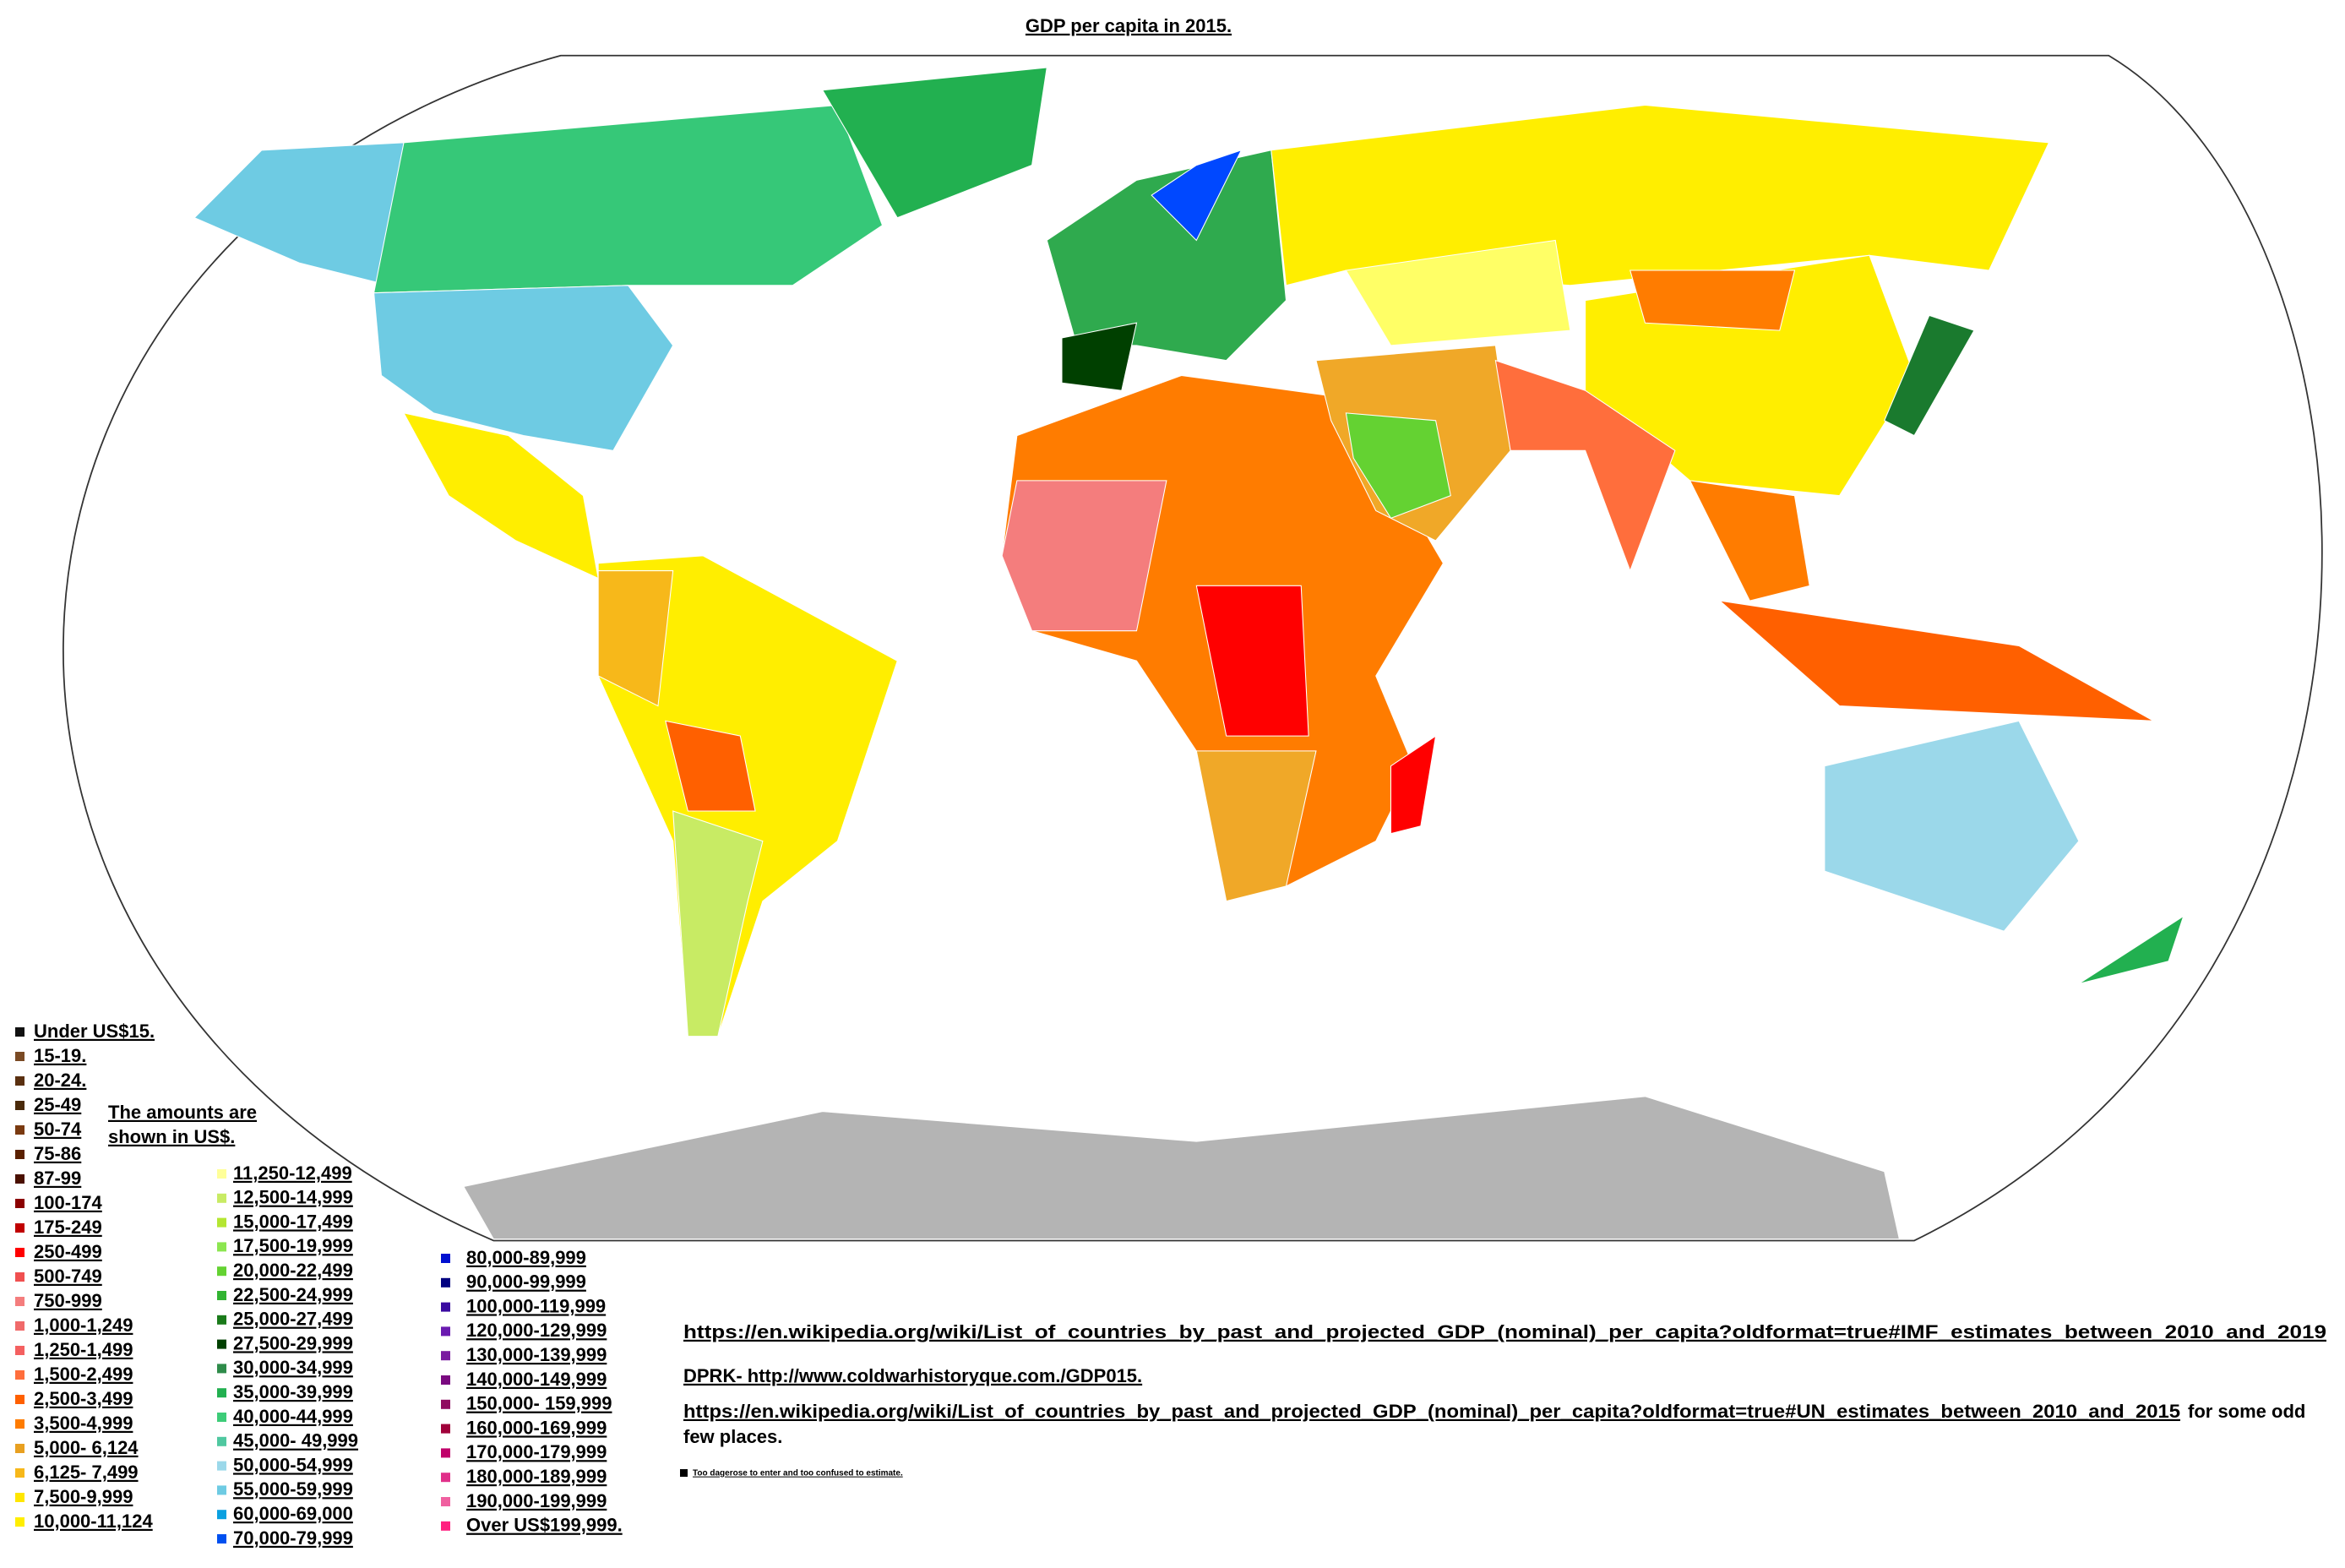  What do you see at coordinates (536, 1330) in the screenshot?
I see `legend-label: 120,000-129,999` at bounding box center [536, 1330].